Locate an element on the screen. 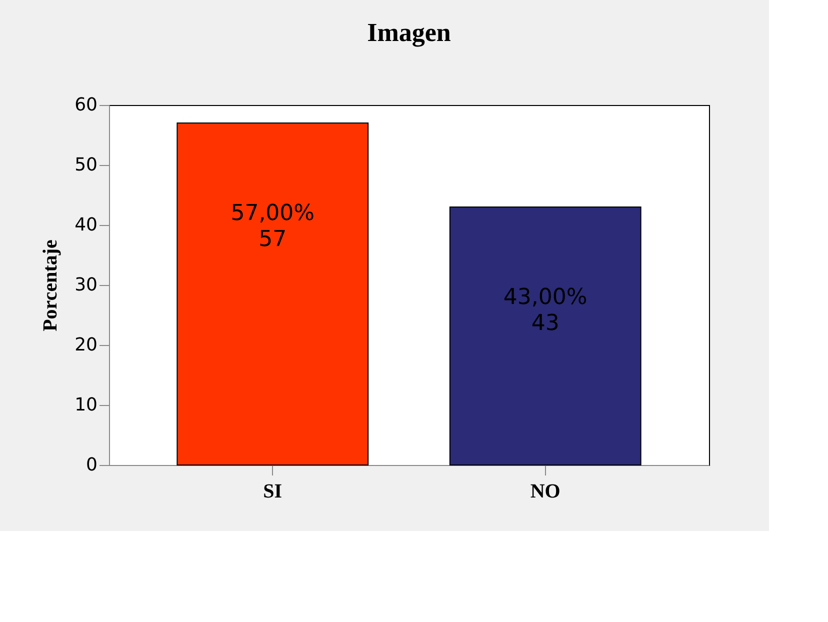  x-tick-label: SI is located at coordinates (272, 491).